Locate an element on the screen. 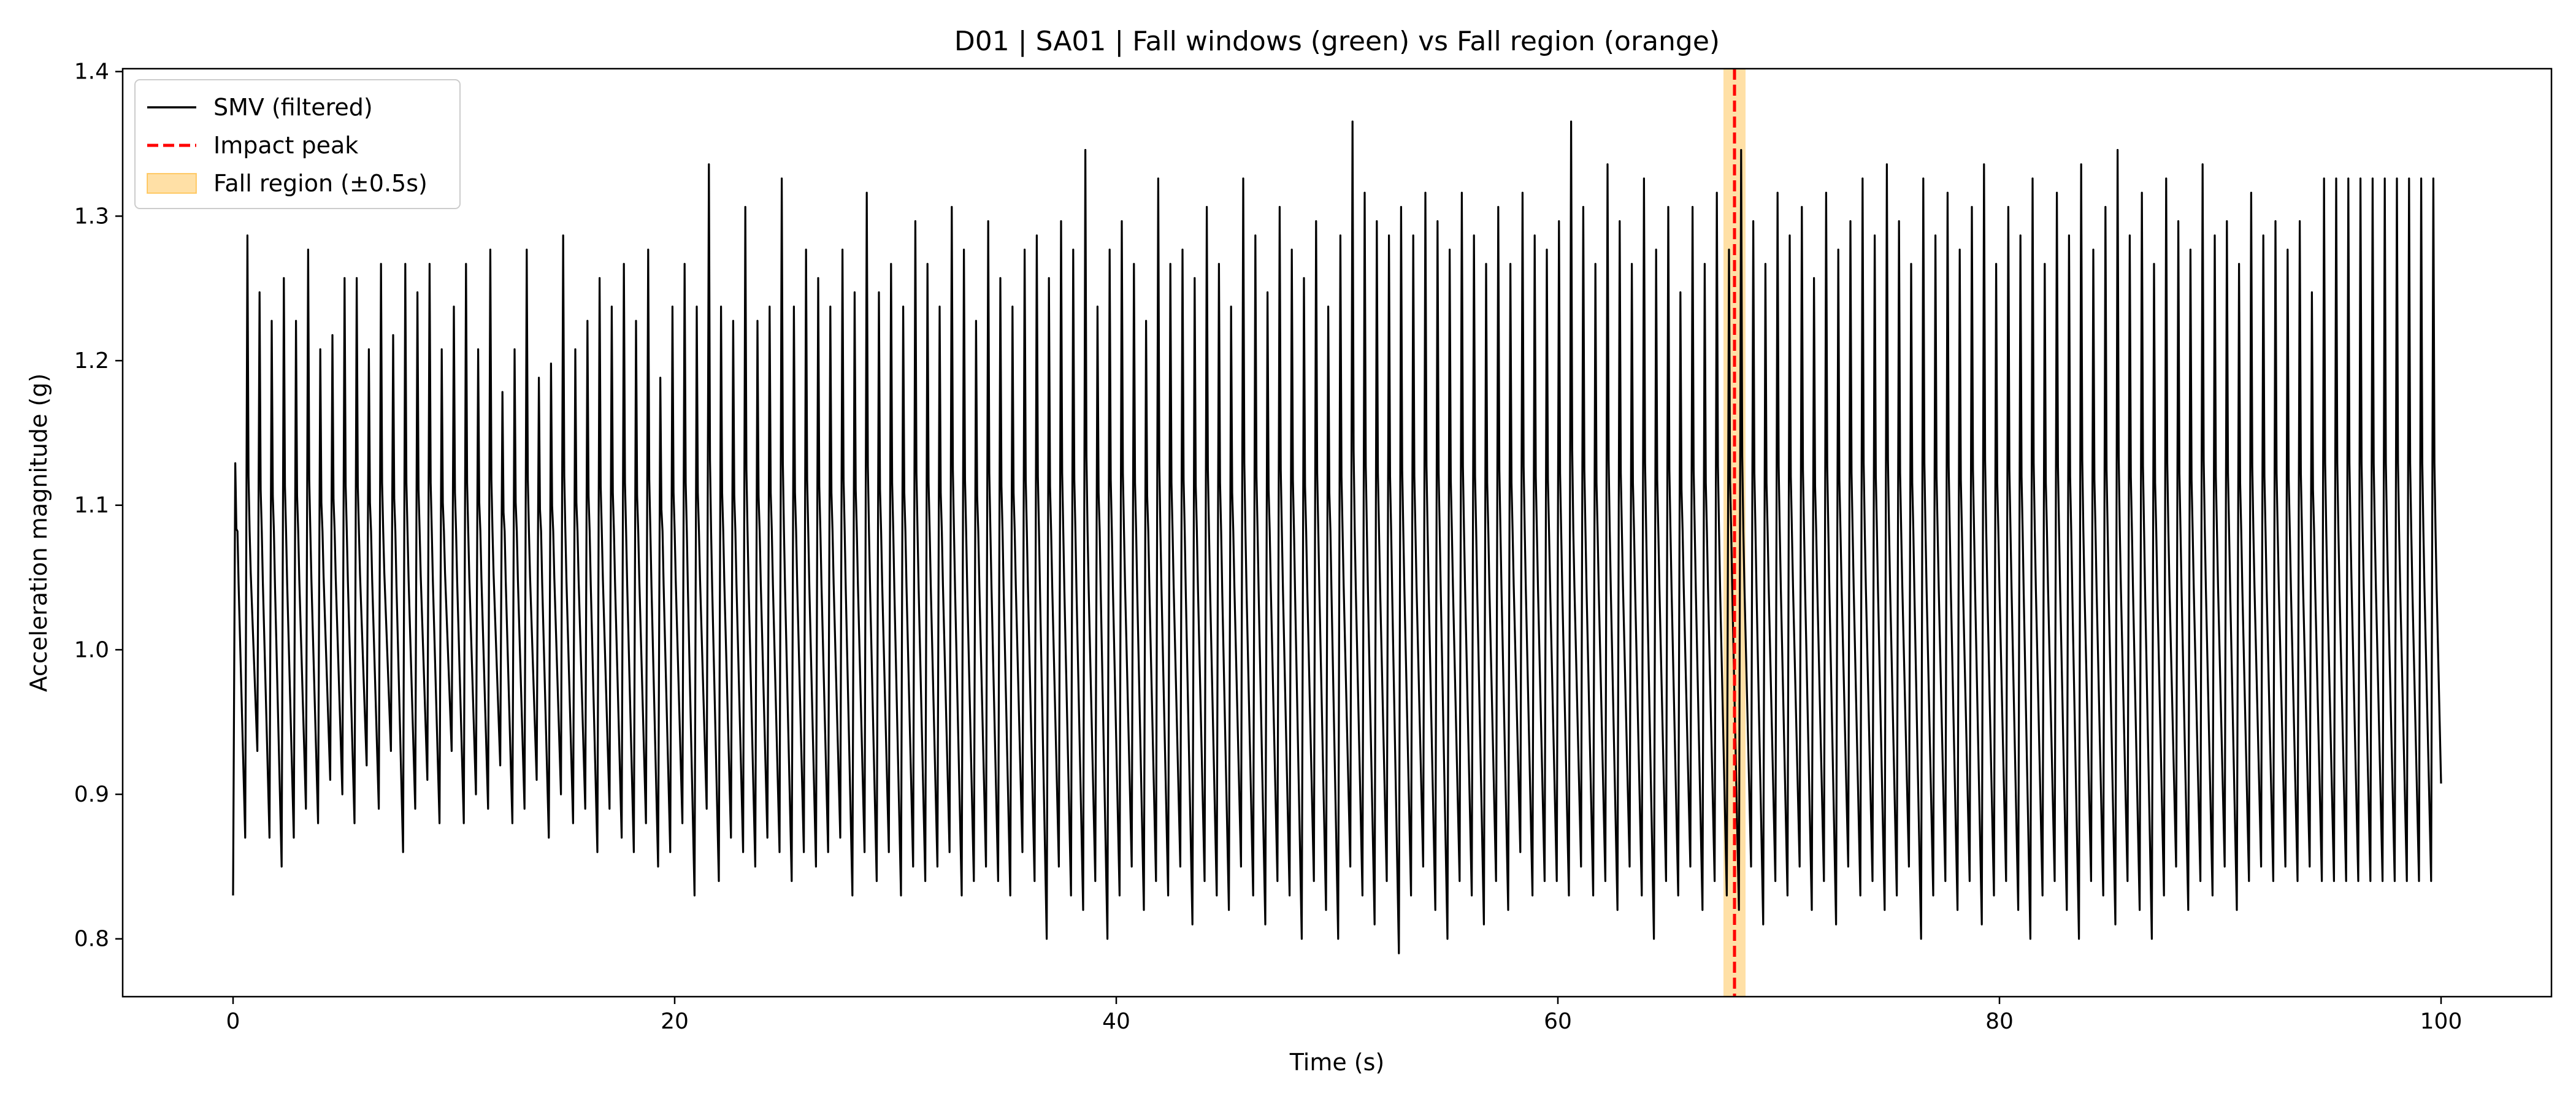 The height and width of the screenshot is (1104, 2576). y-tick-label: 1.4 is located at coordinates (91, 72).